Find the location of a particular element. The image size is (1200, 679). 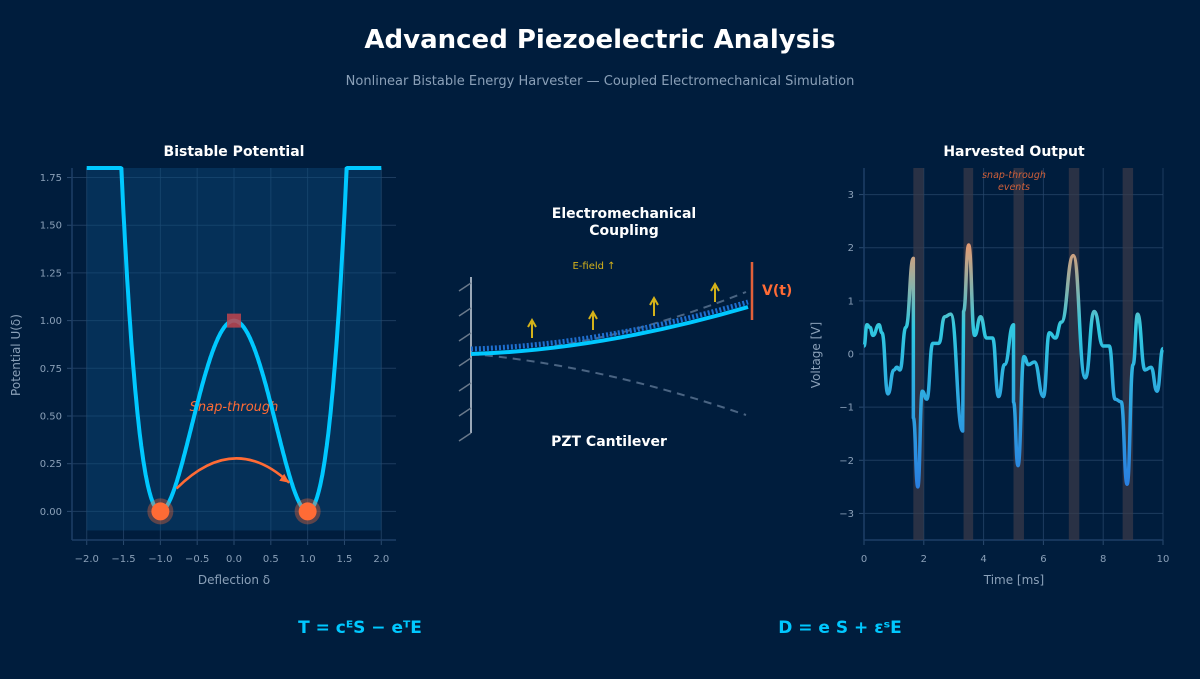

potential-ylabel: Potential U(δ) is located at coordinates (16, 355).